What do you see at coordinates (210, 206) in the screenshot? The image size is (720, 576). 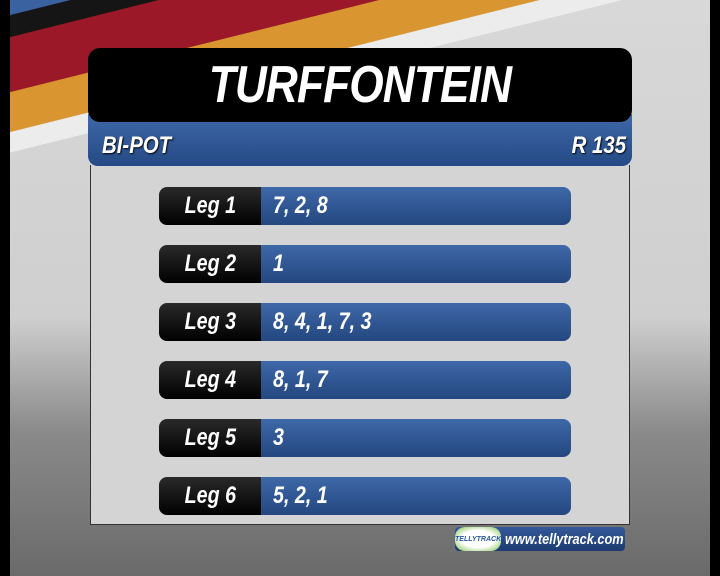 I see `leg-label: Leg 1` at bounding box center [210, 206].